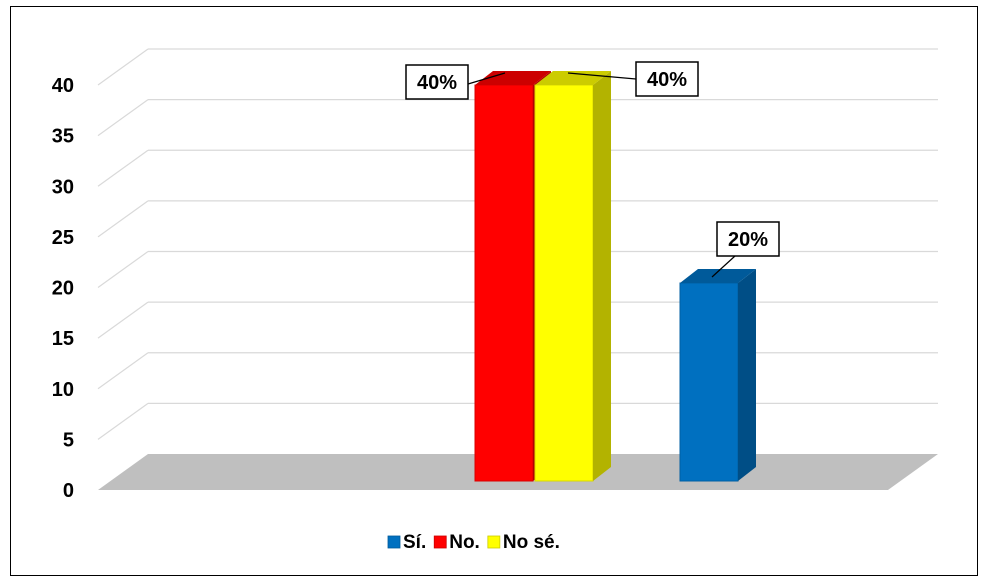  What do you see at coordinates (564, 283) in the screenshot?
I see `bar-nos` at bounding box center [564, 283].